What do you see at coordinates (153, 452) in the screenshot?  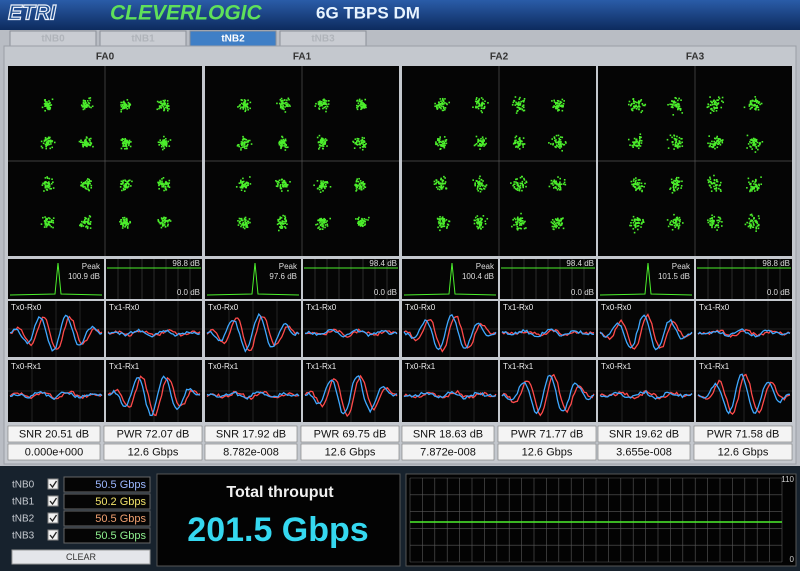 I see `stat-box` at bounding box center [153, 452].